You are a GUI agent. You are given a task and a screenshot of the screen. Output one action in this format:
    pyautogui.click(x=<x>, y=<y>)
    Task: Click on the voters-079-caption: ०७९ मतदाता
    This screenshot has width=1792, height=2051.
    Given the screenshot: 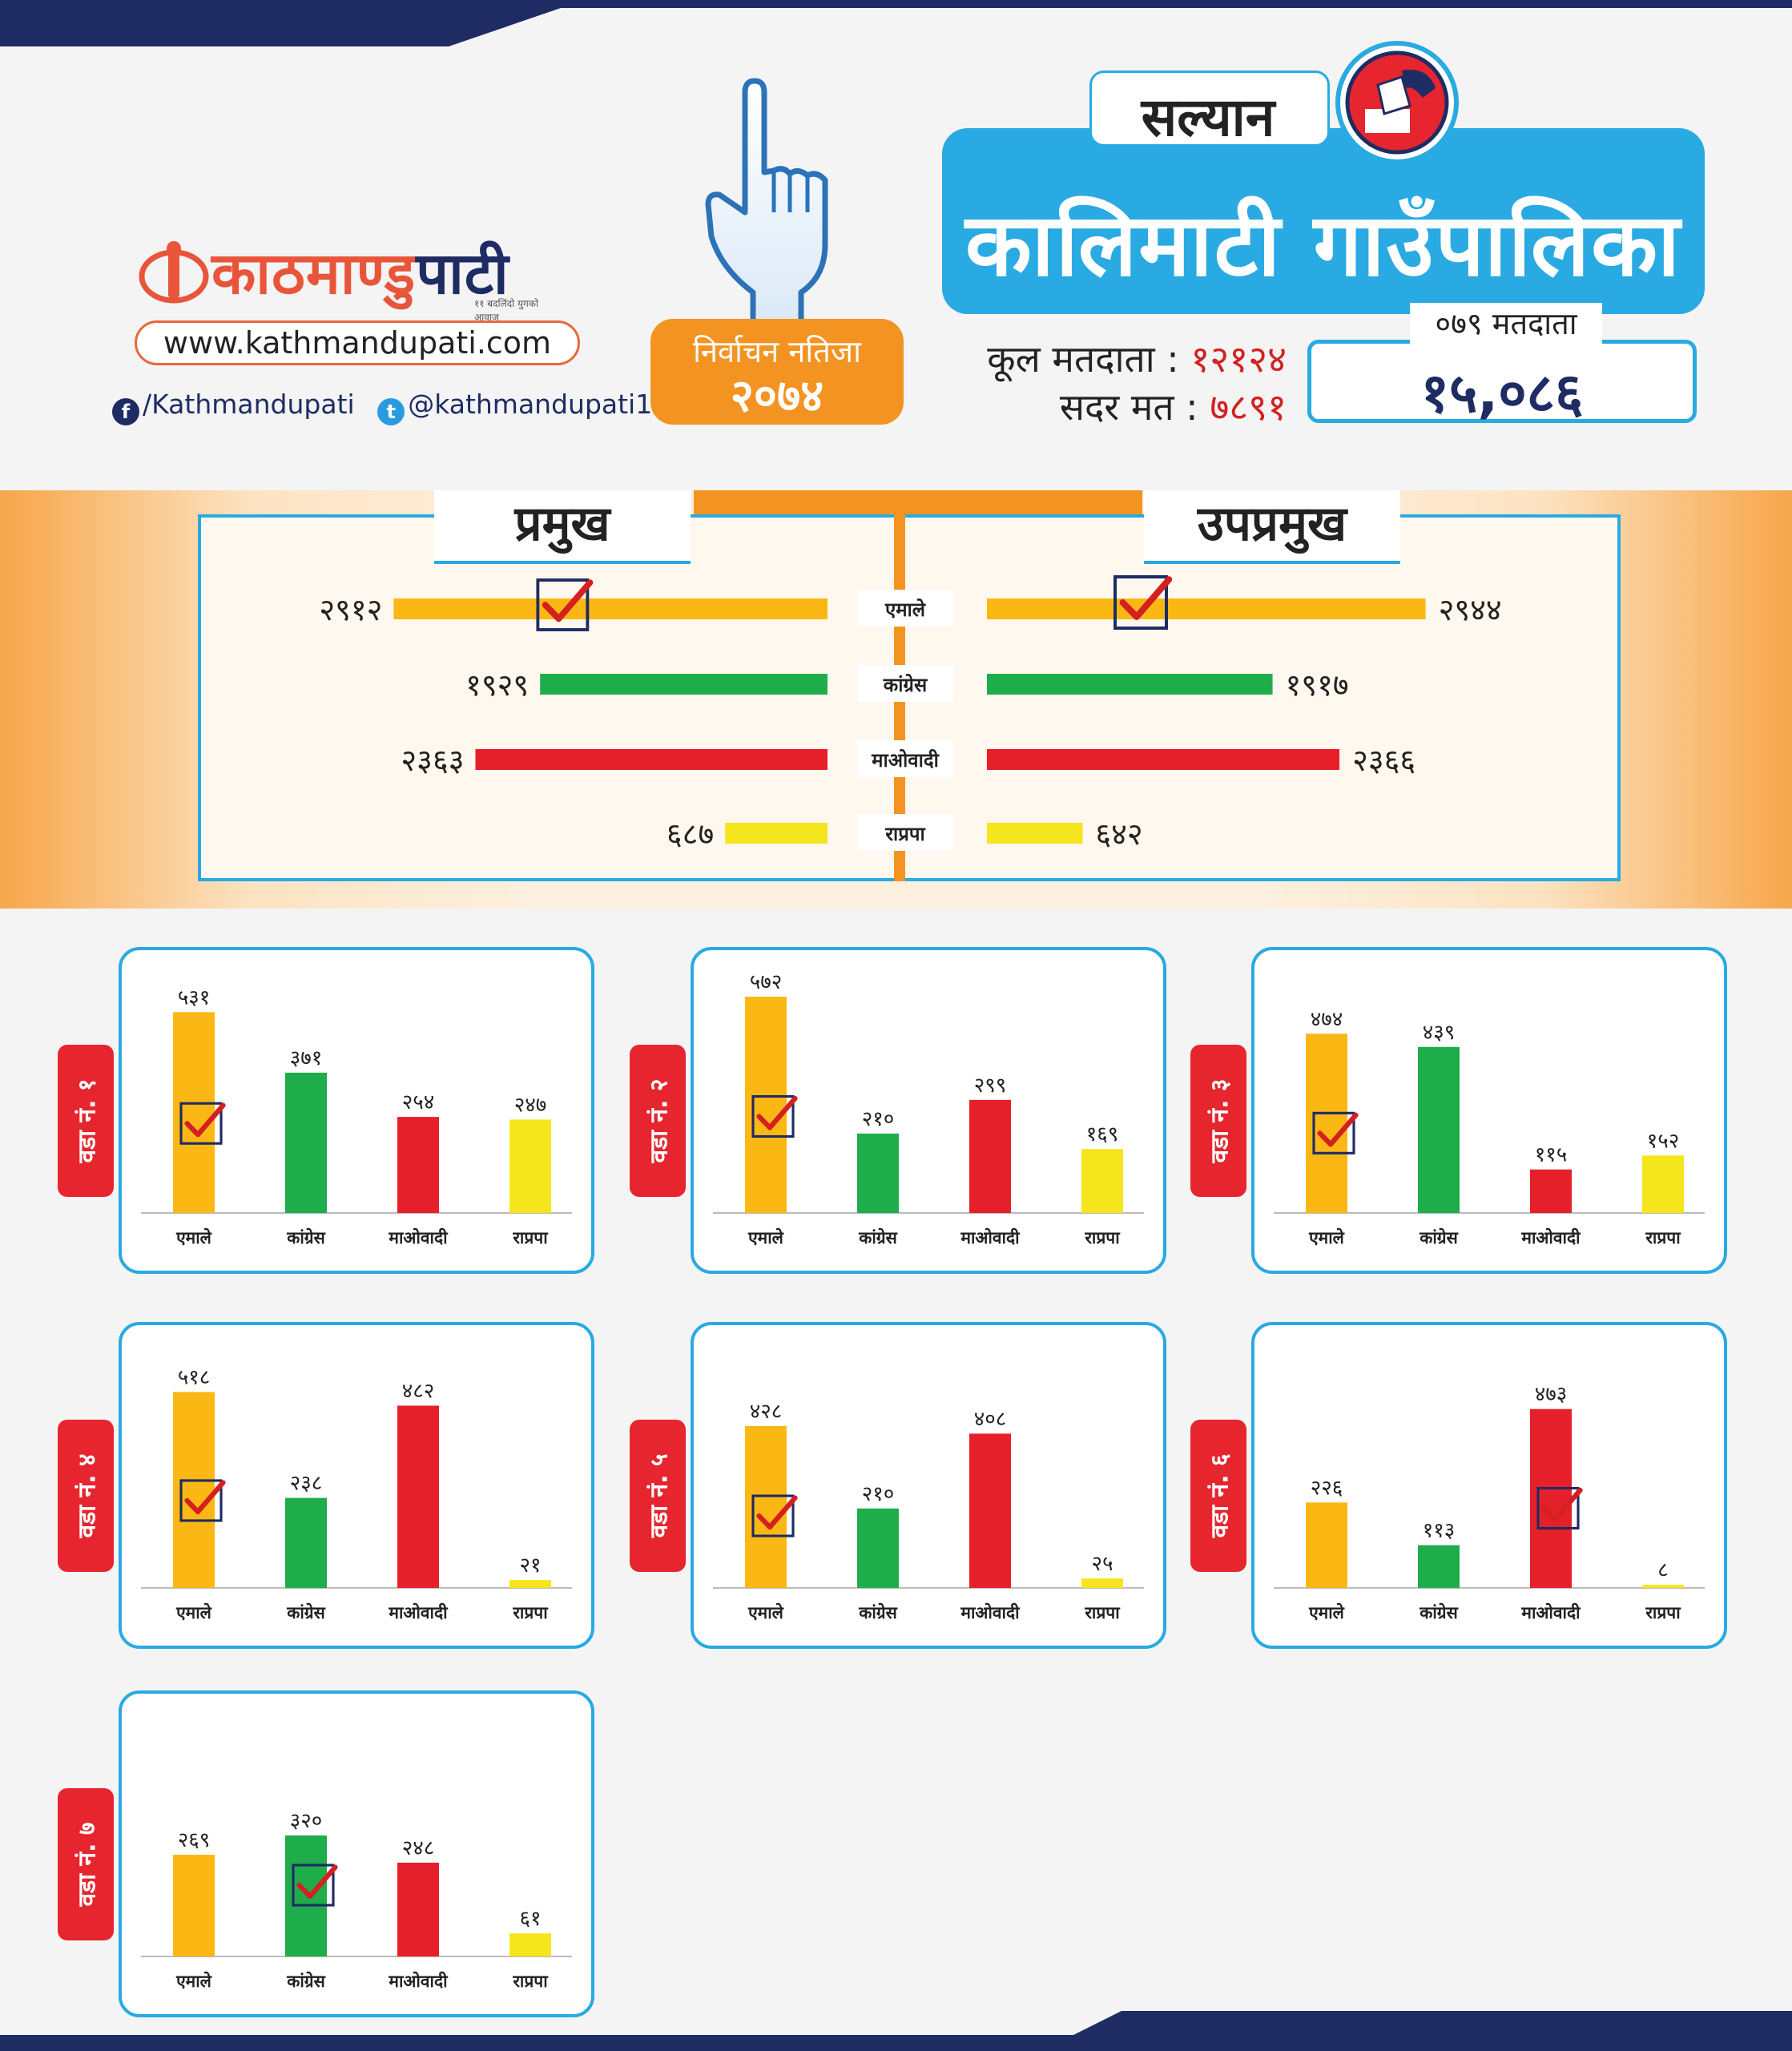 What is the action you would take?
    pyautogui.click(x=1506, y=324)
    